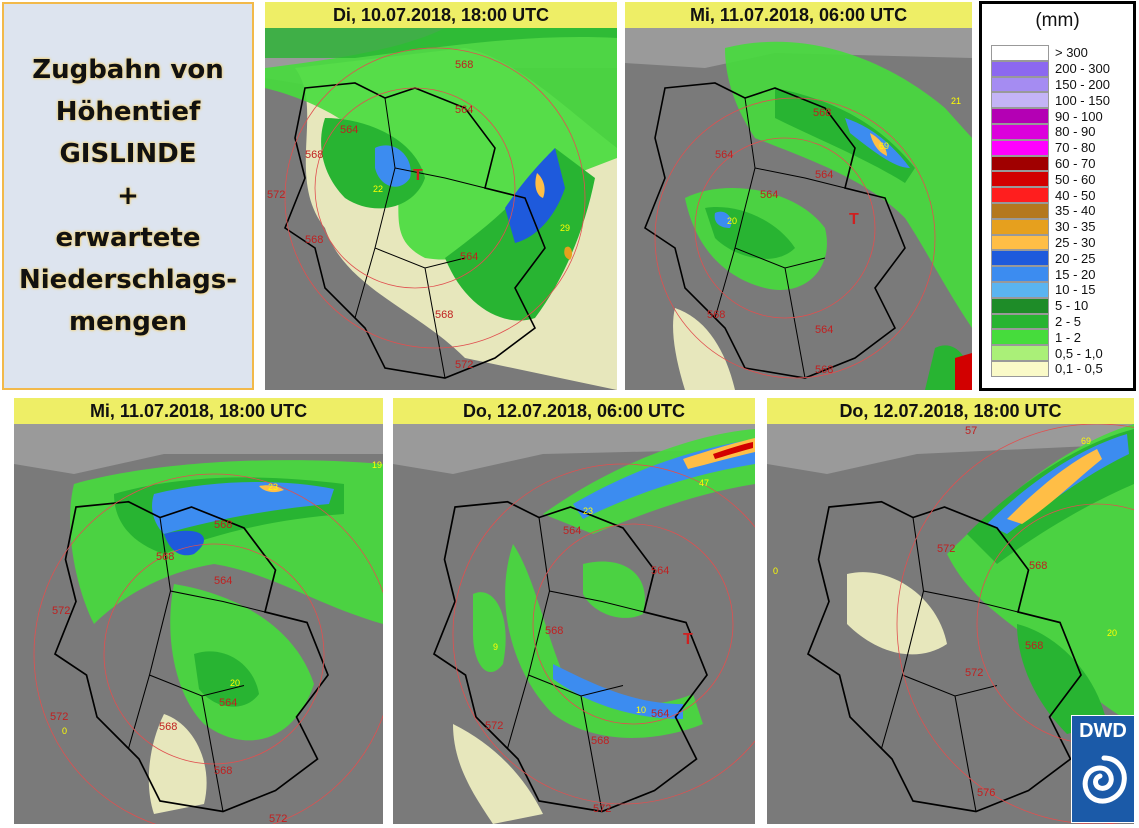 The image size is (1139, 828). Describe the element at coordinates (128, 280) in the screenshot. I see `title-line: Niederschlags-` at that location.